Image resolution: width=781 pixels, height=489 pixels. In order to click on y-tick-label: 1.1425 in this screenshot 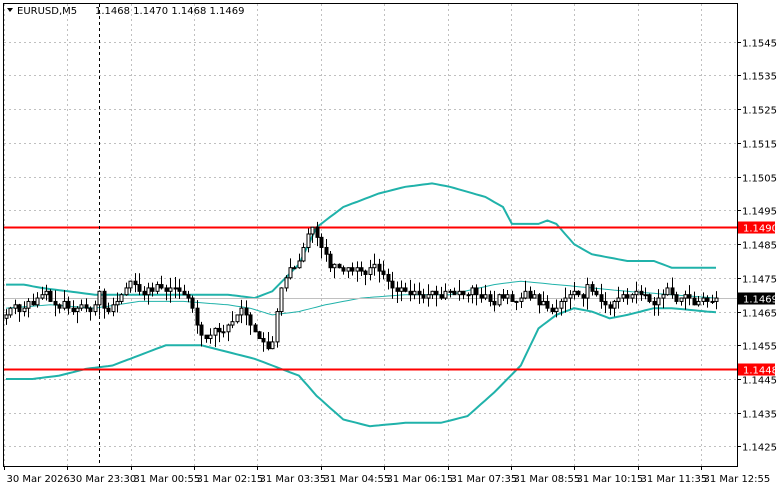, I will do `click(759, 448)`.